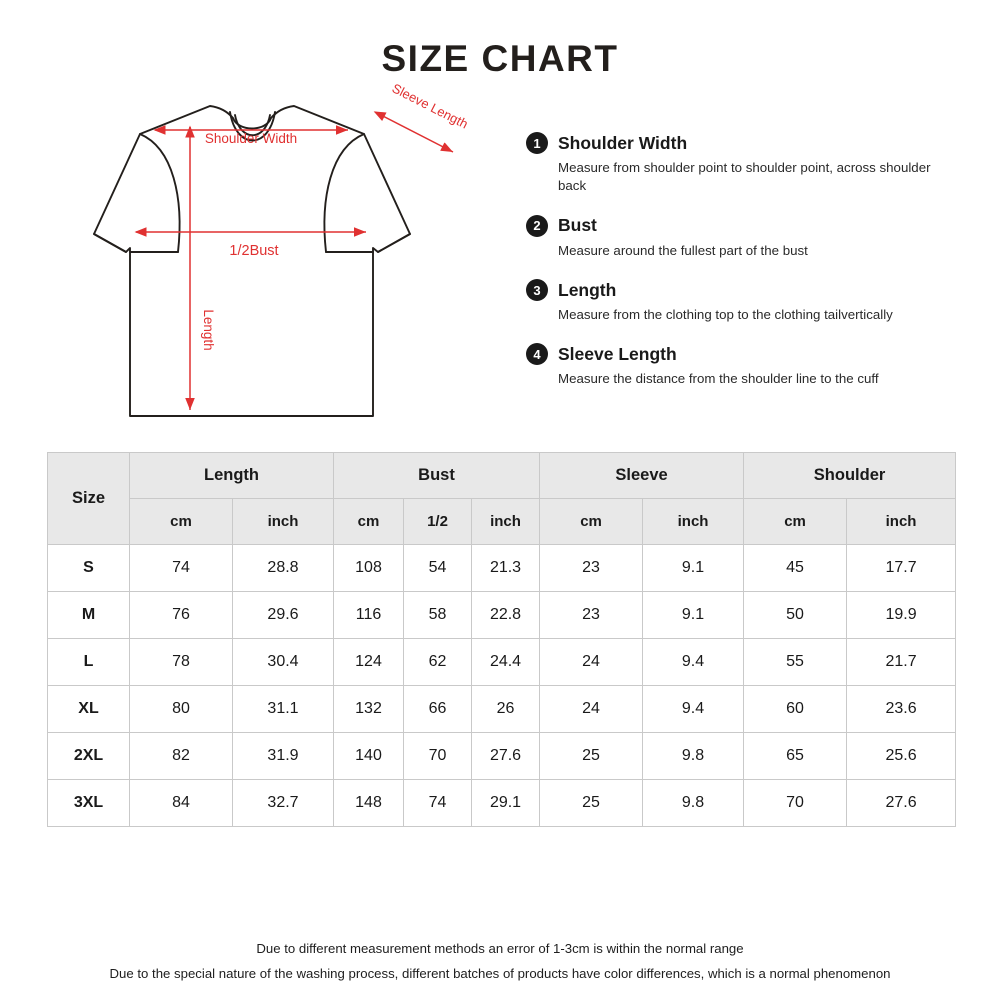  I want to click on cell-shoulder-inch: 25.6, so click(901, 756).